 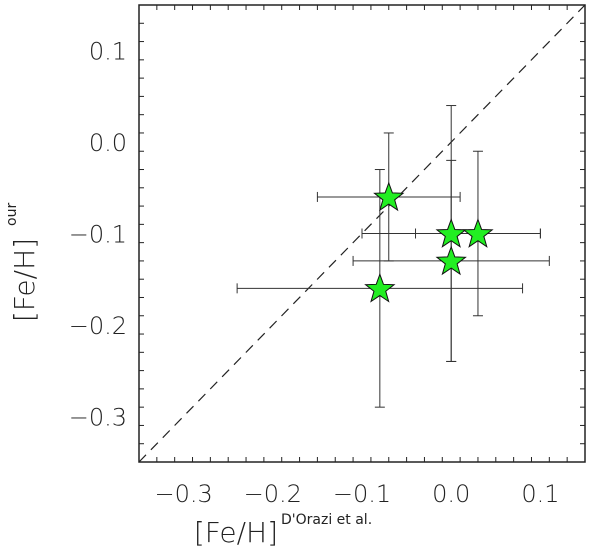 What do you see at coordinates (540, 494) in the screenshot?
I see `x-tick-label: 0.1` at bounding box center [540, 494].